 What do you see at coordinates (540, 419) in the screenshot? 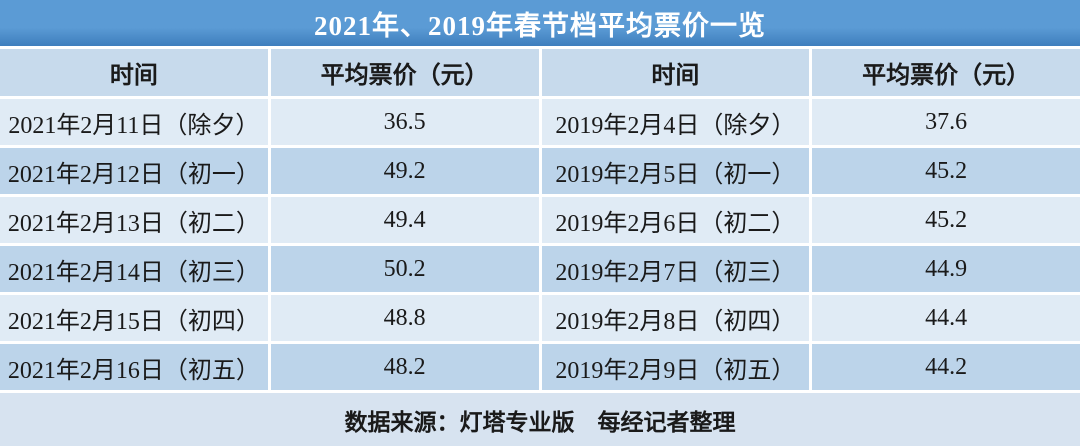
I see `source-note: 数据来源：灯塔专业版 每经记者整理` at bounding box center [540, 419].